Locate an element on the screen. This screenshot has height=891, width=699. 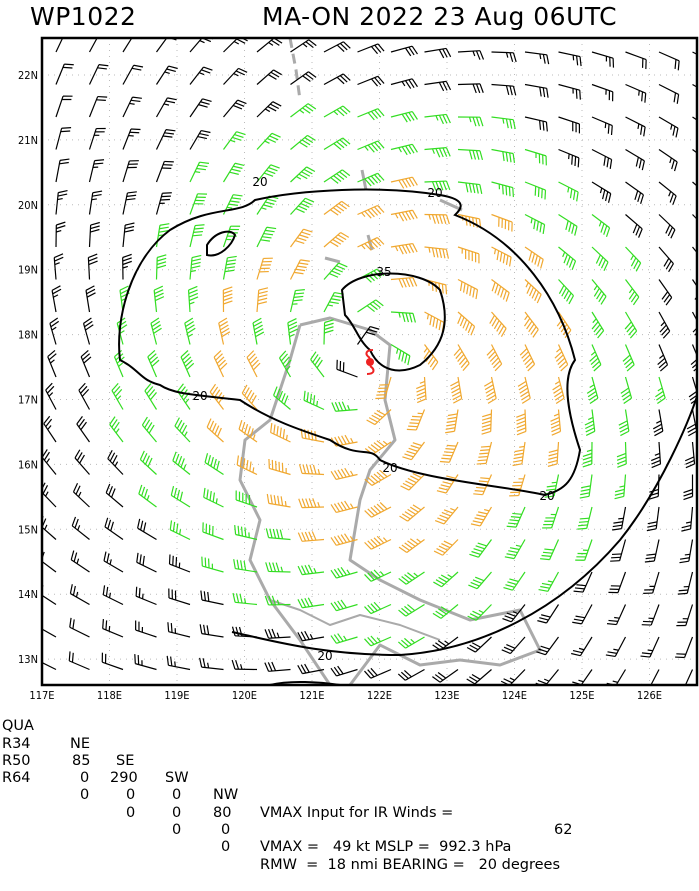
lon-label: 117E is located at coordinates (41, 694).